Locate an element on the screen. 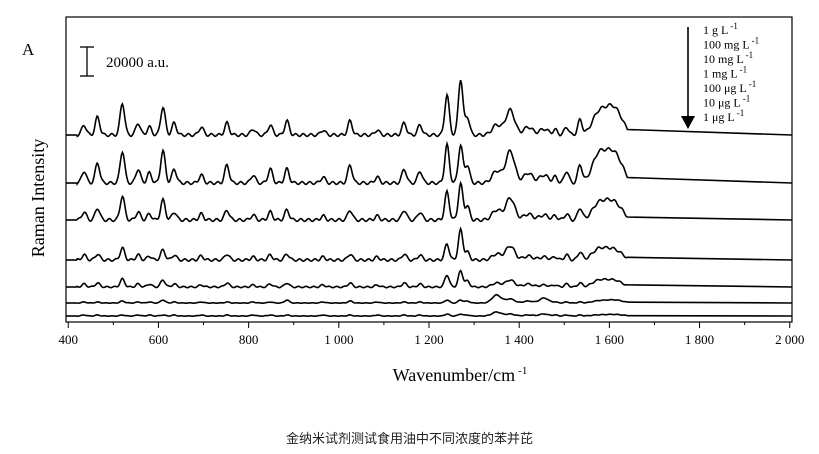 This screenshot has height=454, width=819. x-axis-label-unit-sup: -1 is located at coordinates (522, 371).